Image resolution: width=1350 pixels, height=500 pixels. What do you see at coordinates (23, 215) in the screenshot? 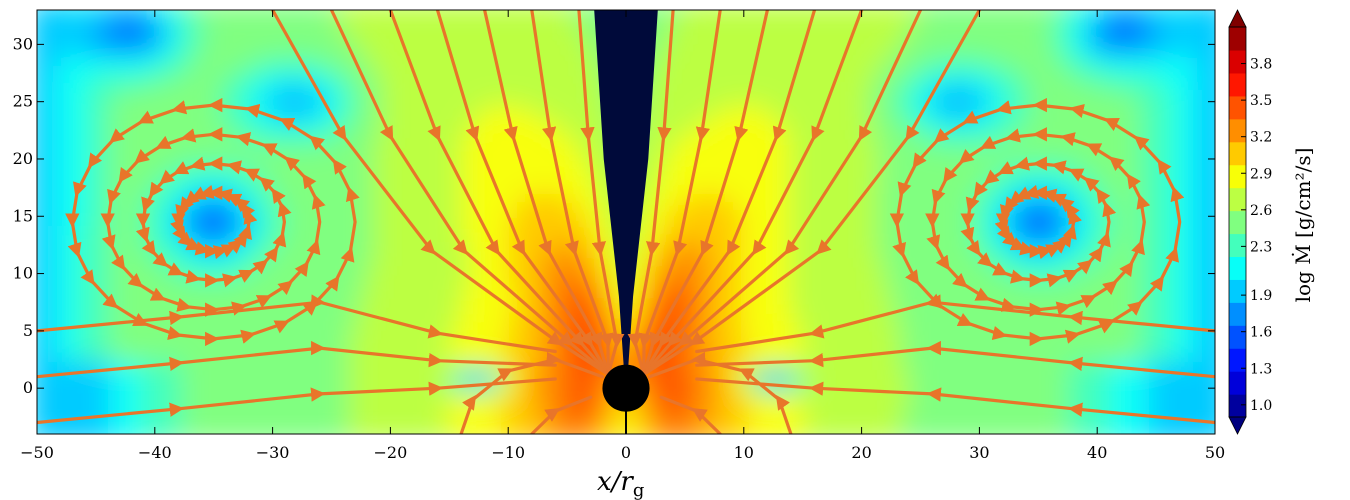
I see `y-tick-label: 15` at bounding box center [23, 215].